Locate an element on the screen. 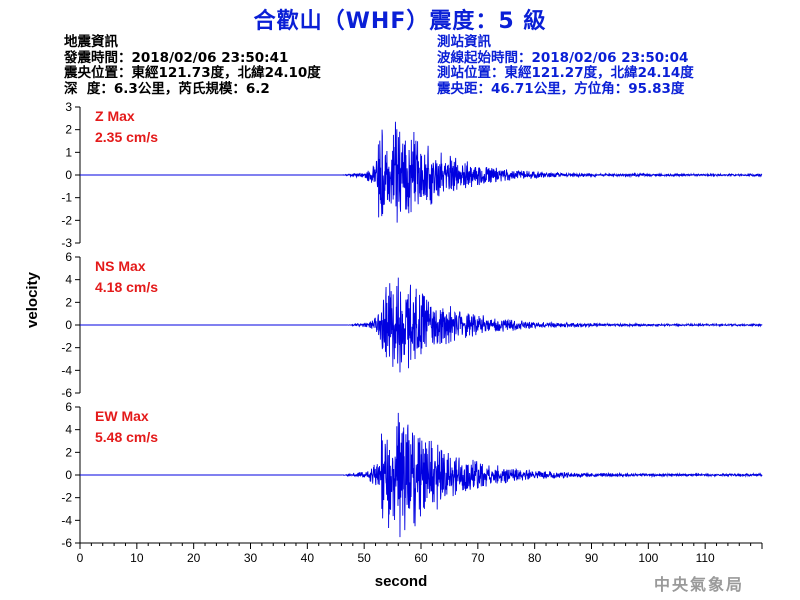  waveform-trace-ns is located at coordinates (421, 325).